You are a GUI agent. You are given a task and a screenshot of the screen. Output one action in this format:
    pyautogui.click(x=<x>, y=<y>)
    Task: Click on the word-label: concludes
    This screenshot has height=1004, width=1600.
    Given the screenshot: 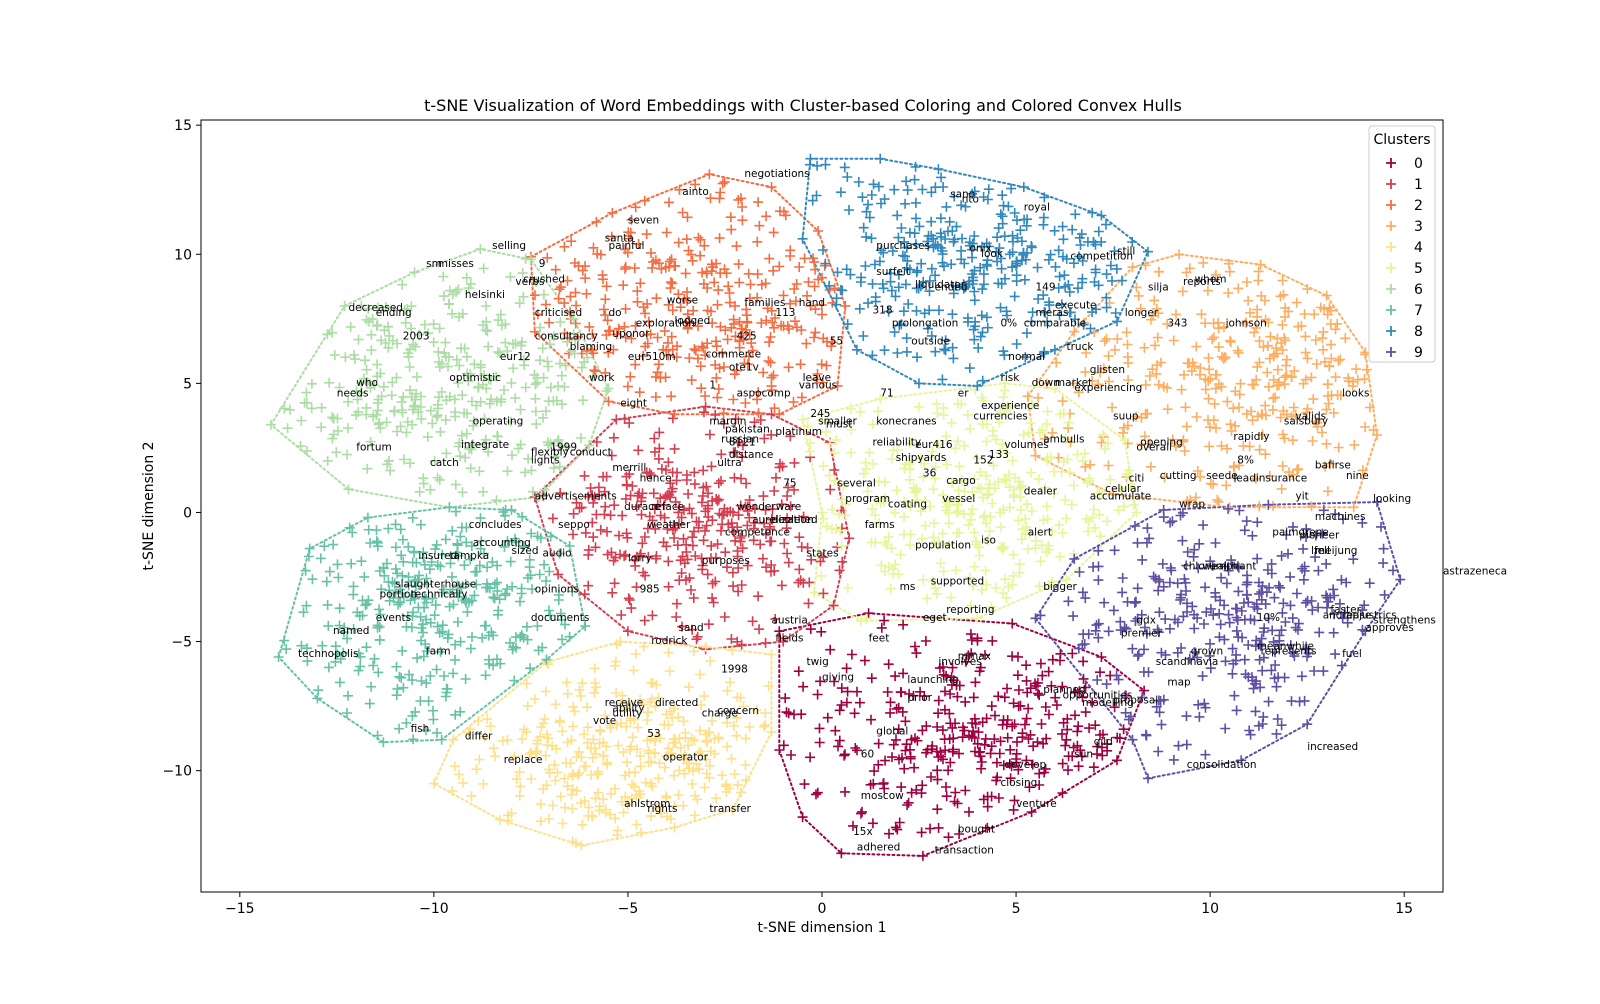 What is the action you would take?
    pyautogui.click(x=495, y=525)
    